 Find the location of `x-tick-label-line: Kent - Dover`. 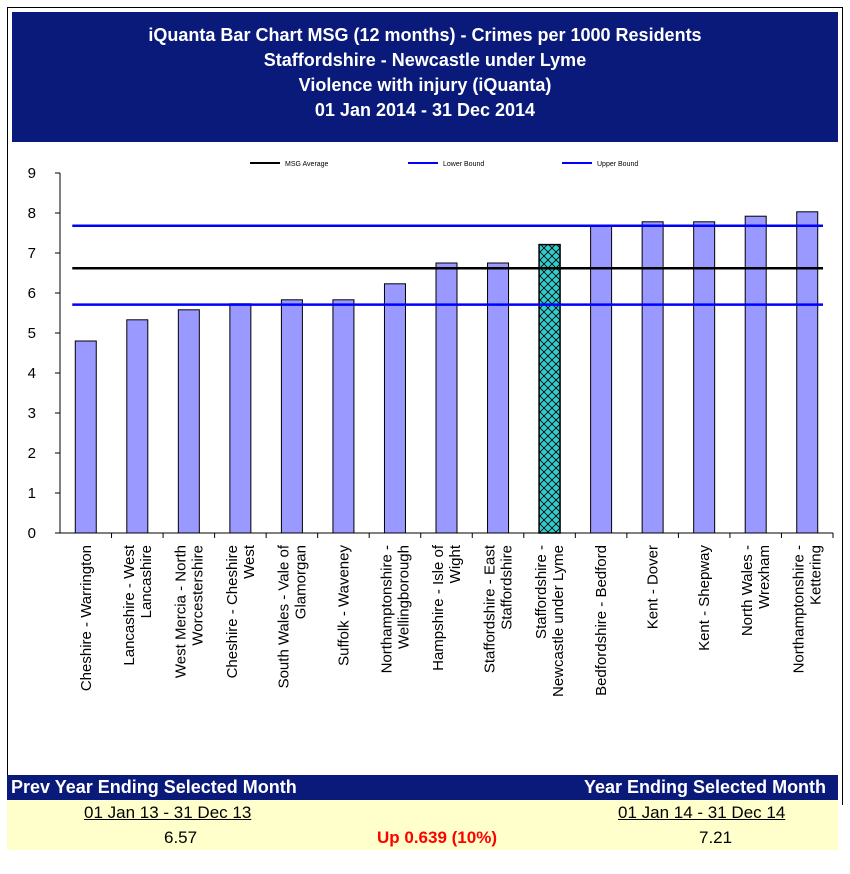

x-tick-label-line: Kent - Dover is located at coordinates (653, 587).